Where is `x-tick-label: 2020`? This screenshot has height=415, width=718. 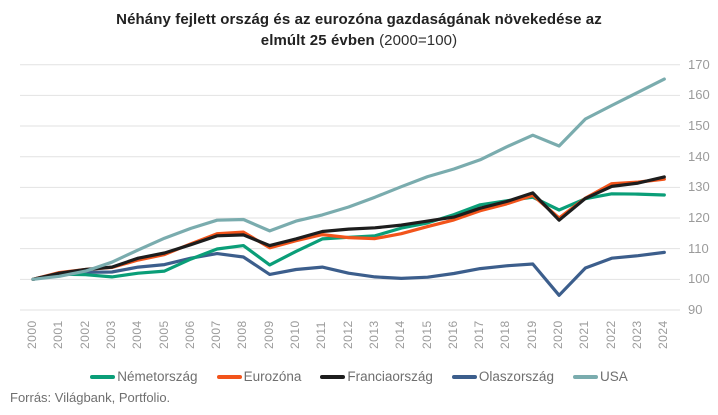 x-tick-label: 2020 is located at coordinates (558, 334).